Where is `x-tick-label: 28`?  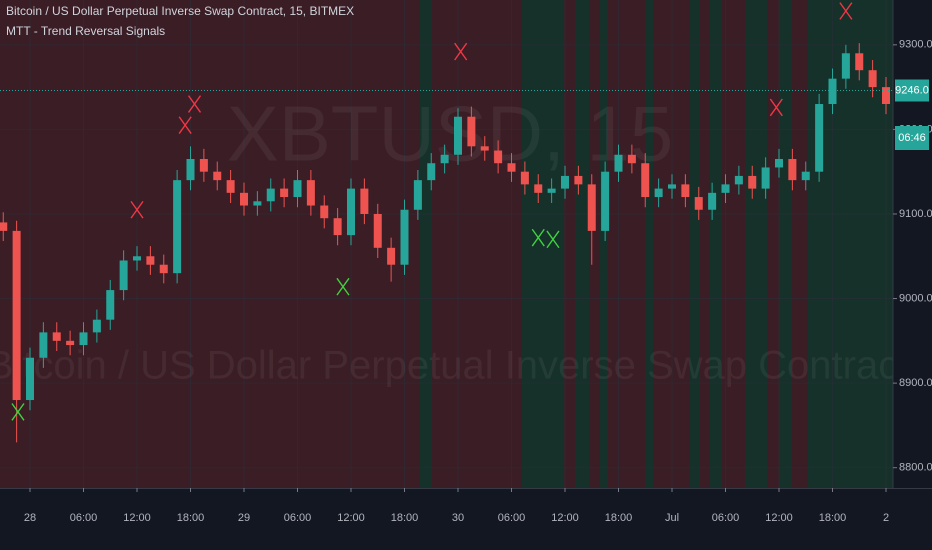
x-tick-label: 28 is located at coordinates (30, 518).